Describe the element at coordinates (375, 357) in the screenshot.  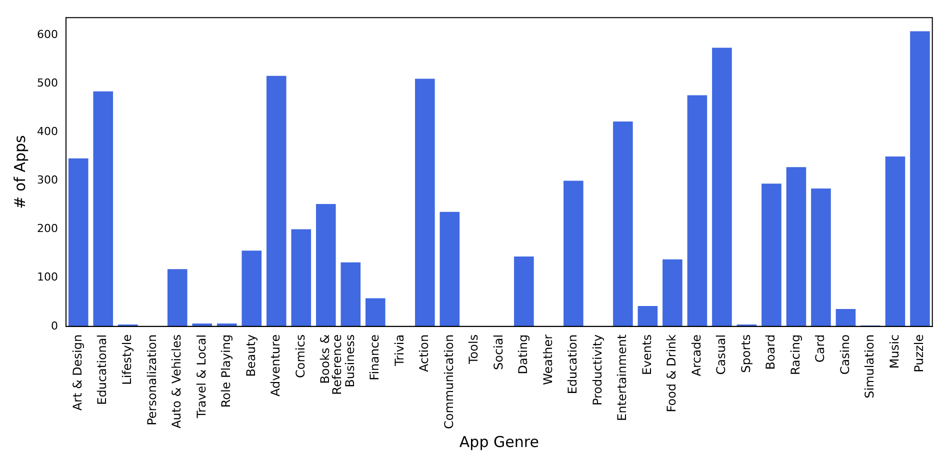
I see `x-tick-label: Finance` at that location.